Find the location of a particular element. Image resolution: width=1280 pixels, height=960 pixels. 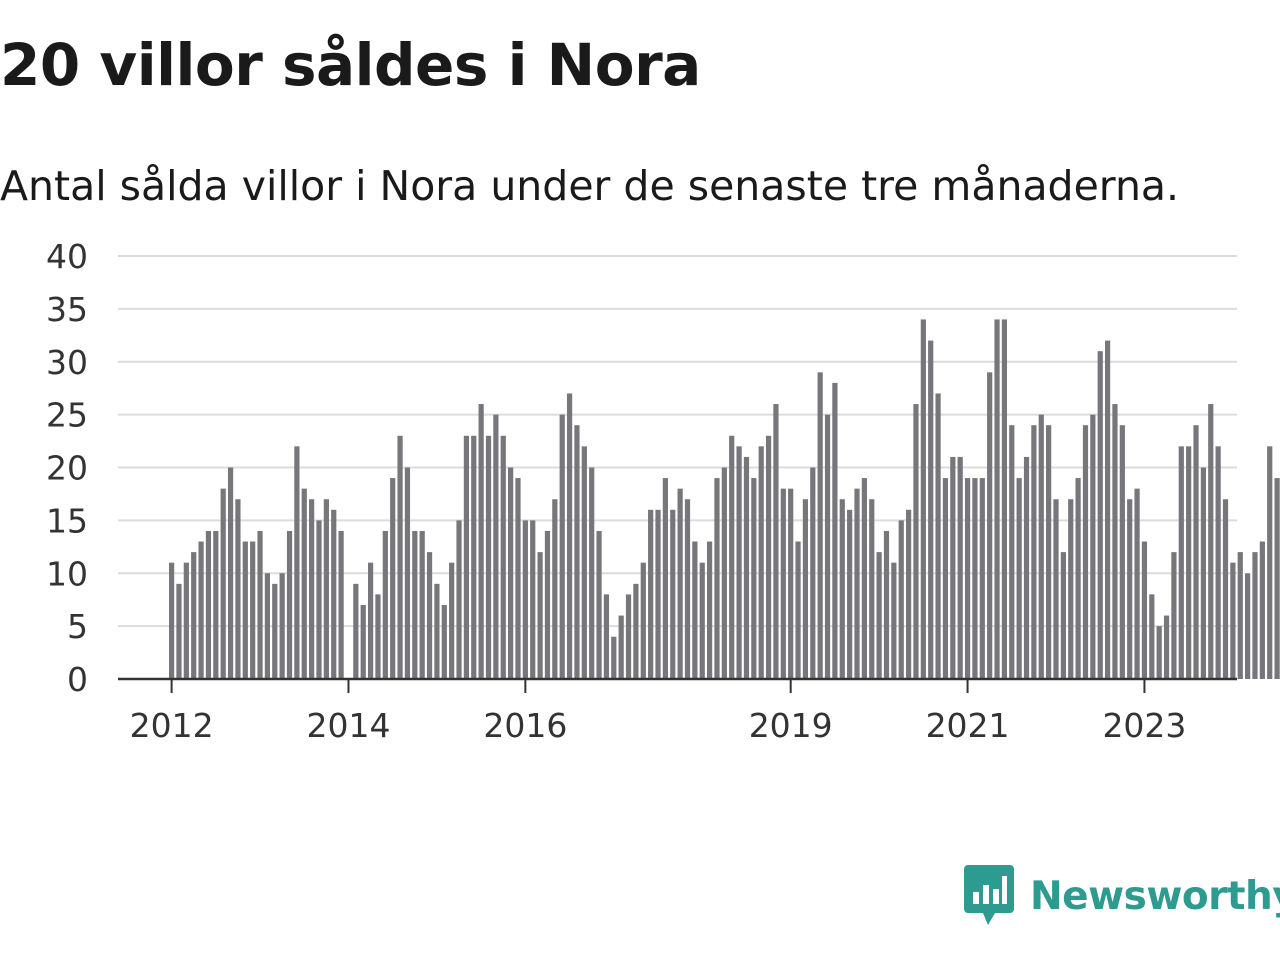

x-tick-label: 2021 is located at coordinates (968, 725).